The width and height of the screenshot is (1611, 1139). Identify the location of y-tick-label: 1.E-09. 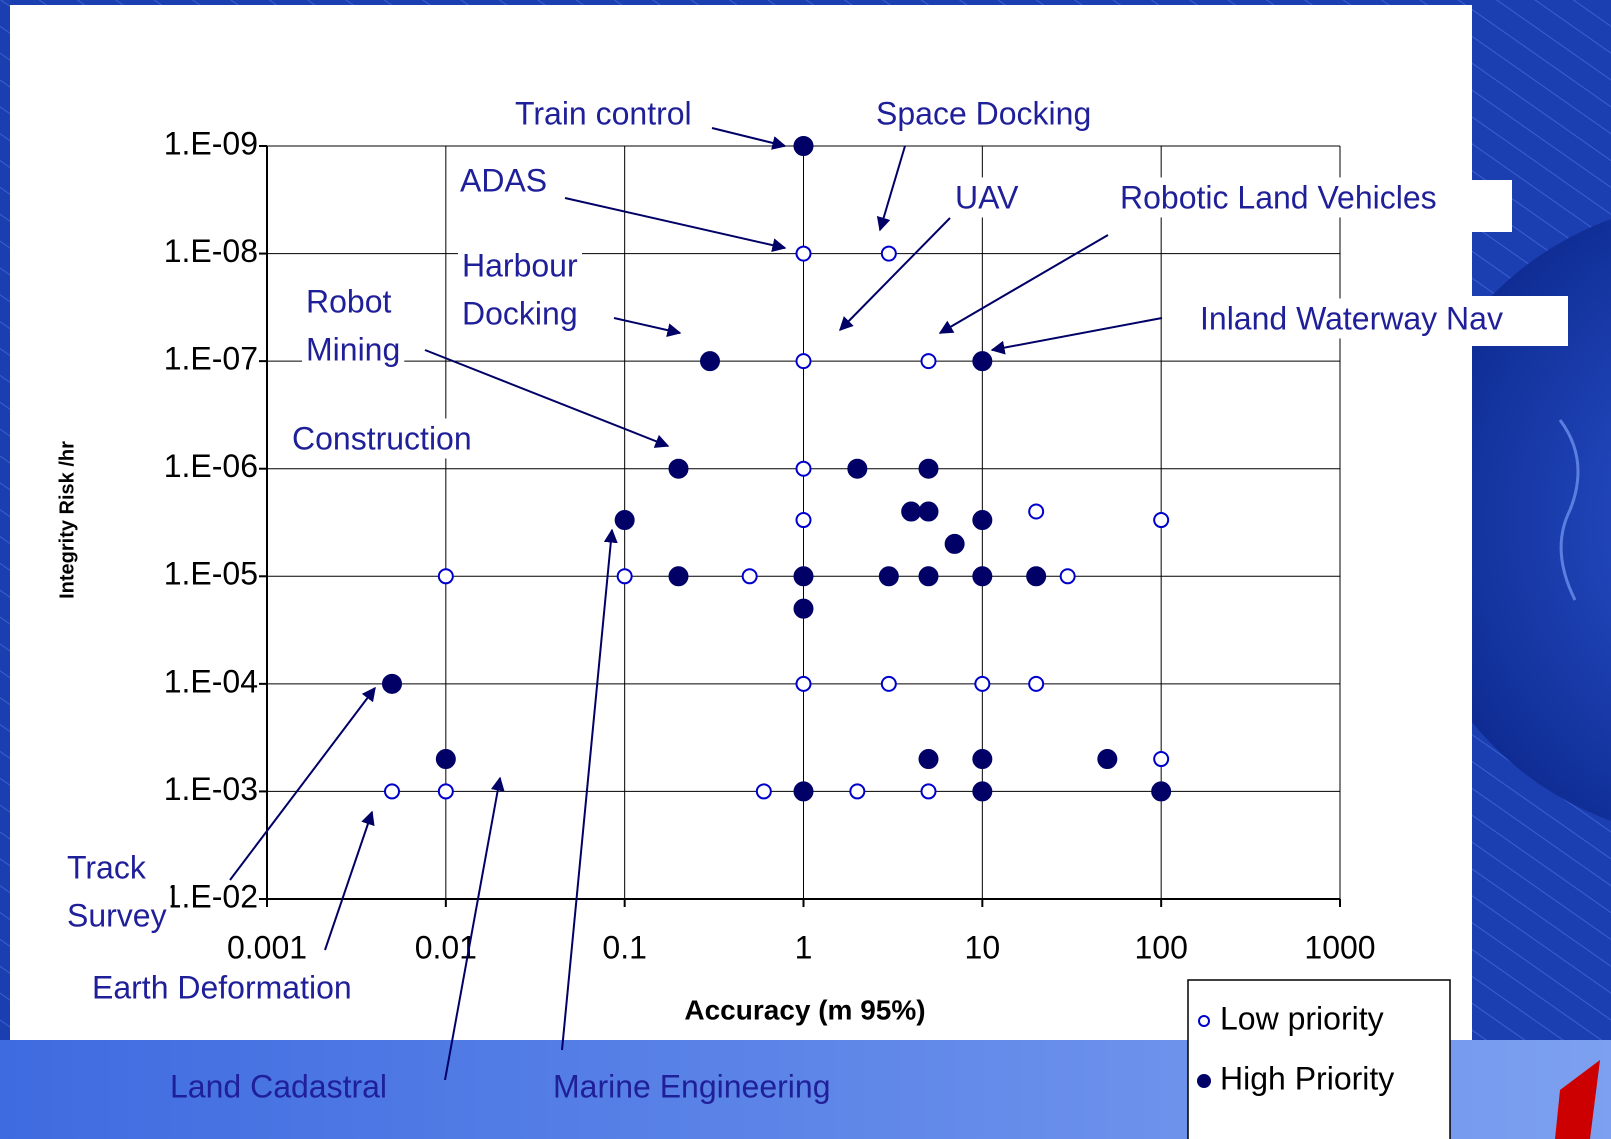
(211, 143).